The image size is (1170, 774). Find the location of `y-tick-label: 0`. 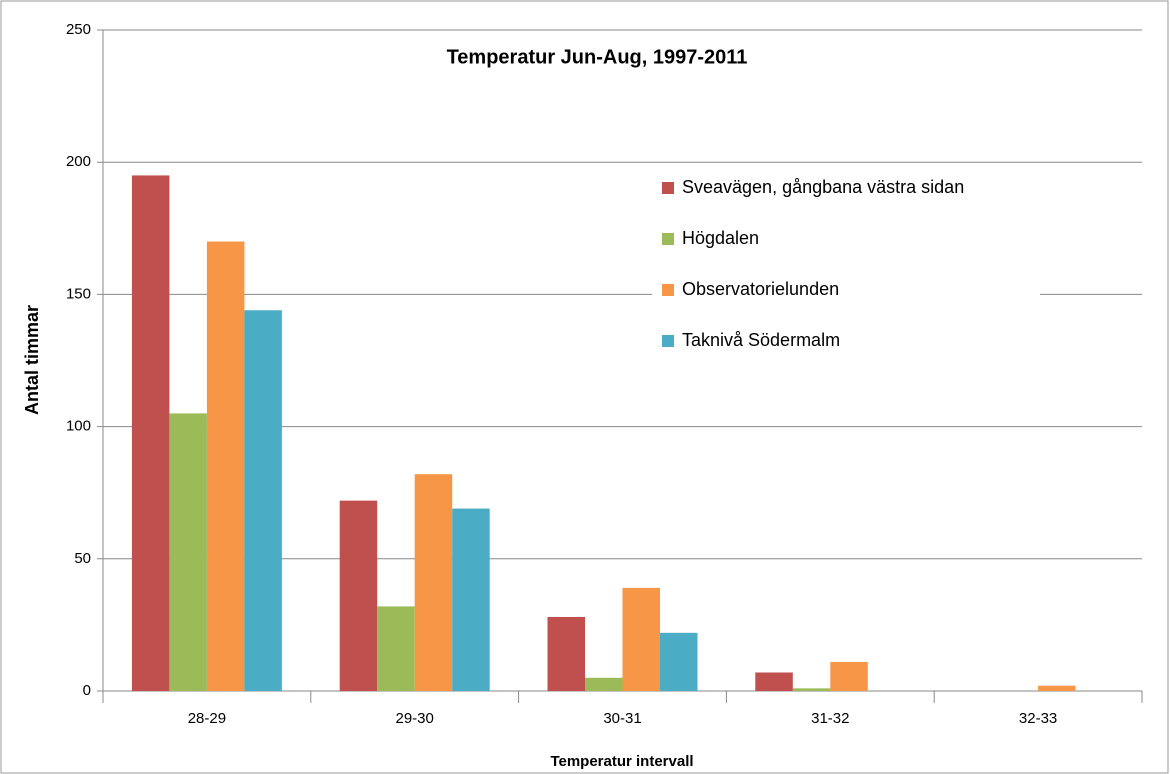

y-tick-label: 0 is located at coordinates (87, 690).